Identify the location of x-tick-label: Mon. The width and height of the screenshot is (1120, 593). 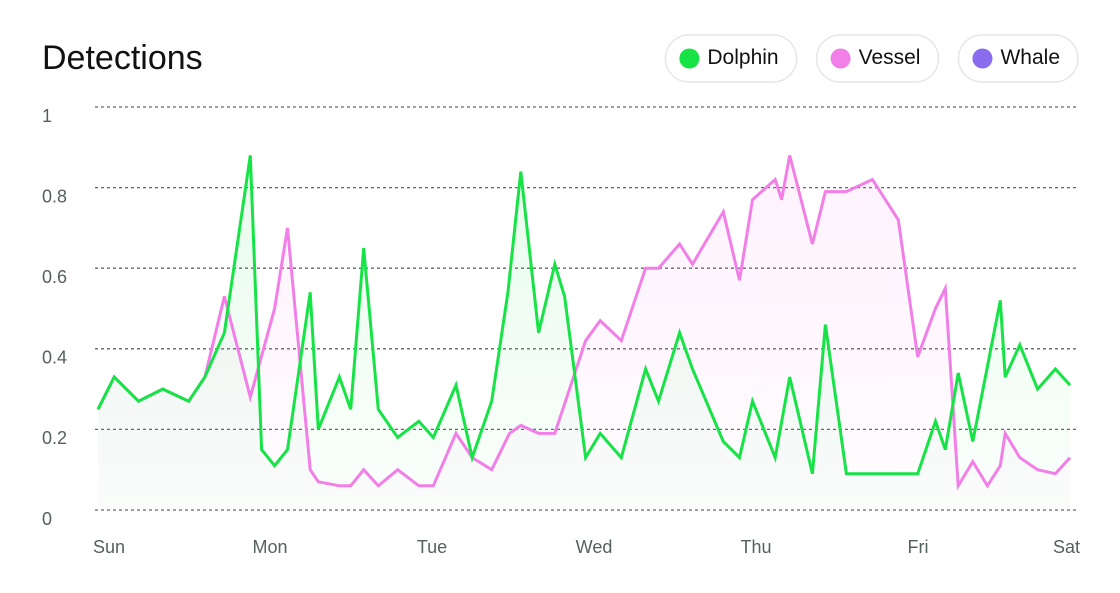
(269, 547).